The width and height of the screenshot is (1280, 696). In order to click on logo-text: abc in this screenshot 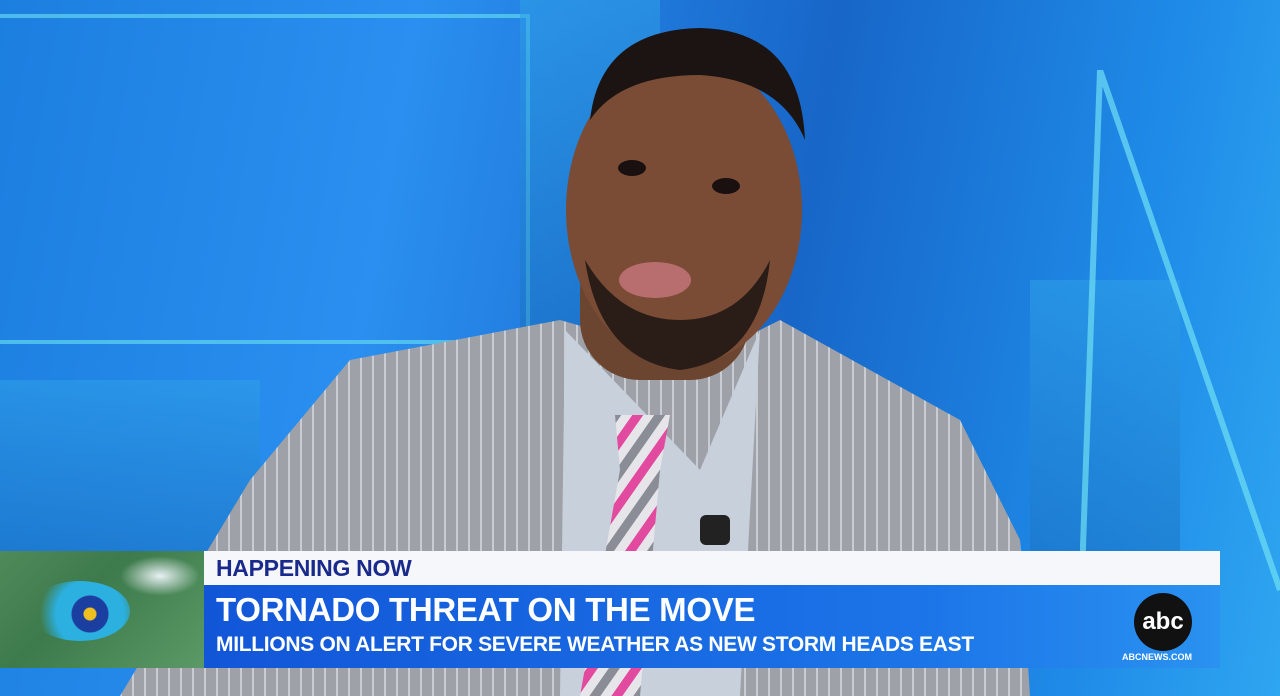, I will do `click(1163, 621)`.